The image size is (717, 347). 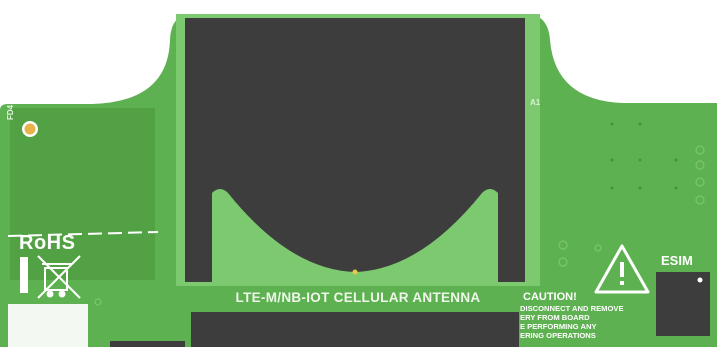 I want to click on rohs-bar, so click(x=24, y=275).